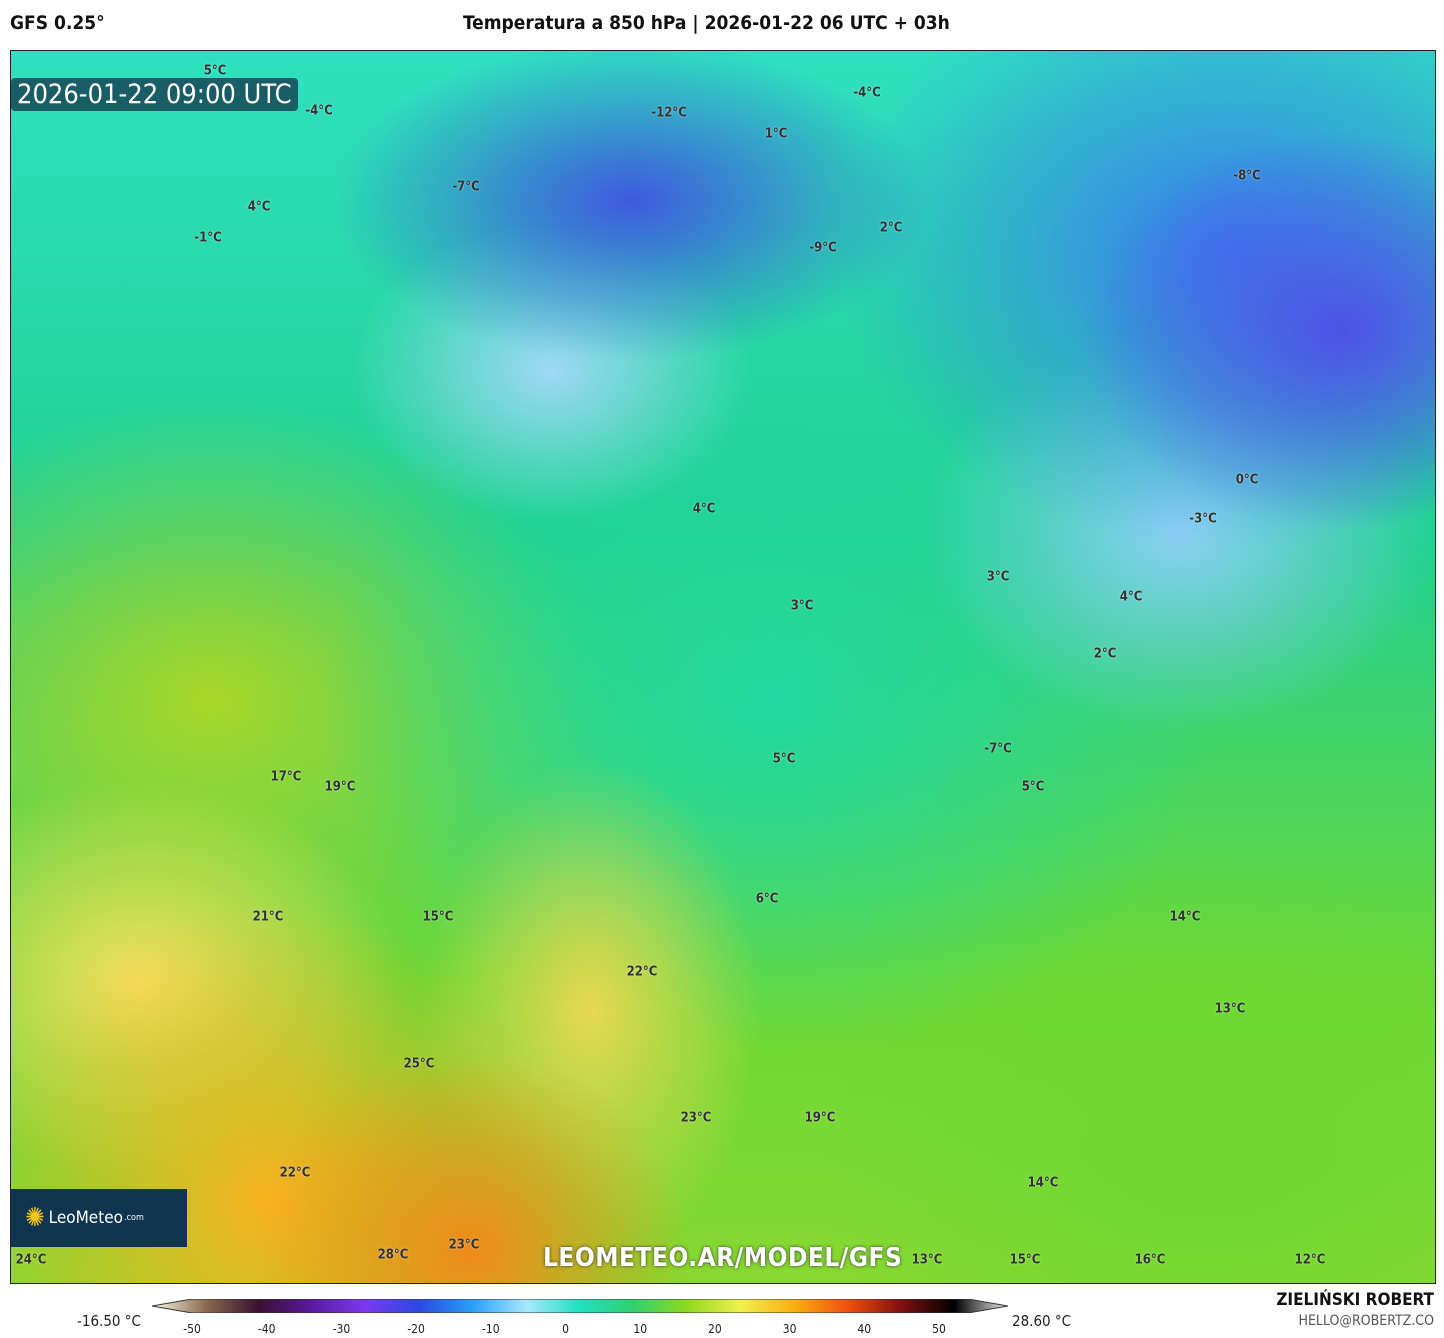 The image size is (1444, 1338). Describe the element at coordinates (823, 248) in the screenshot. I see `temperature-label: -9°C` at that location.